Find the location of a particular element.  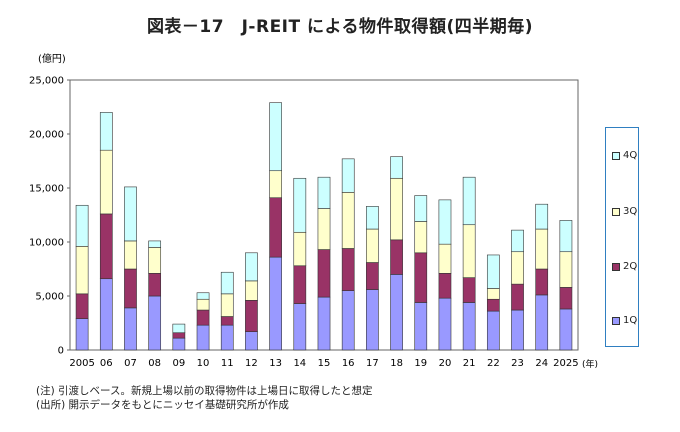

source-line: (出所) 開示データをもとにニッセイ基礎研究所が作成 is located at coordinates (162, 405).